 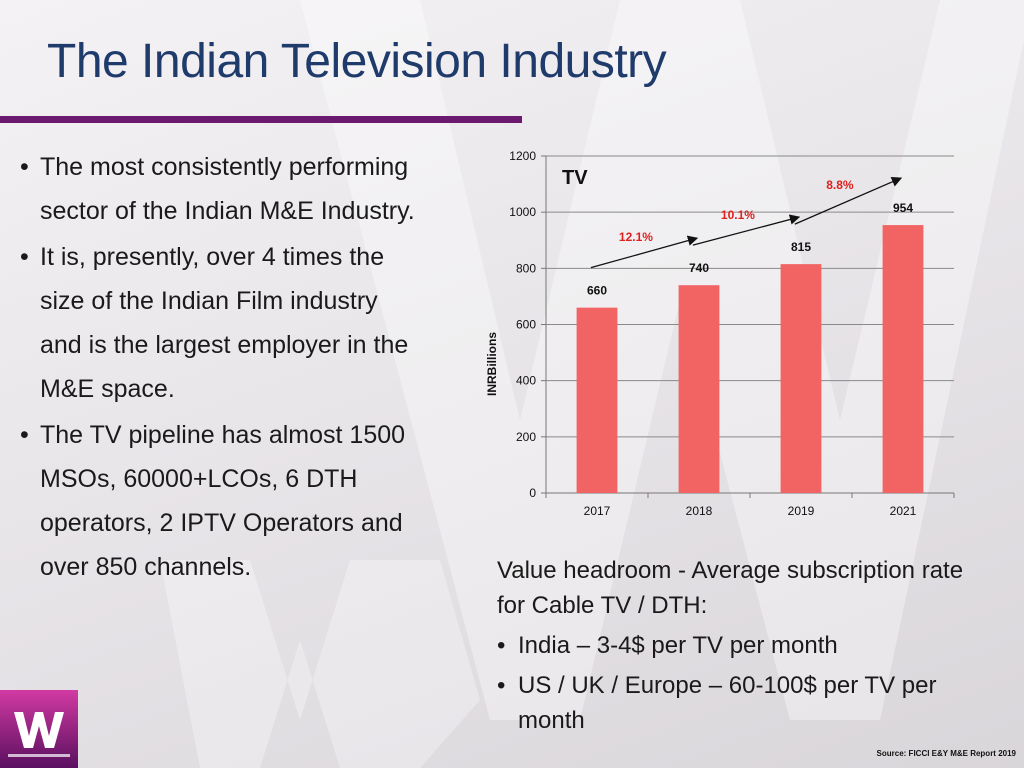 What do you see at coordinates (699, 389) in the screenshot?
I see `bar-2018` at bounding box center [699, 389].